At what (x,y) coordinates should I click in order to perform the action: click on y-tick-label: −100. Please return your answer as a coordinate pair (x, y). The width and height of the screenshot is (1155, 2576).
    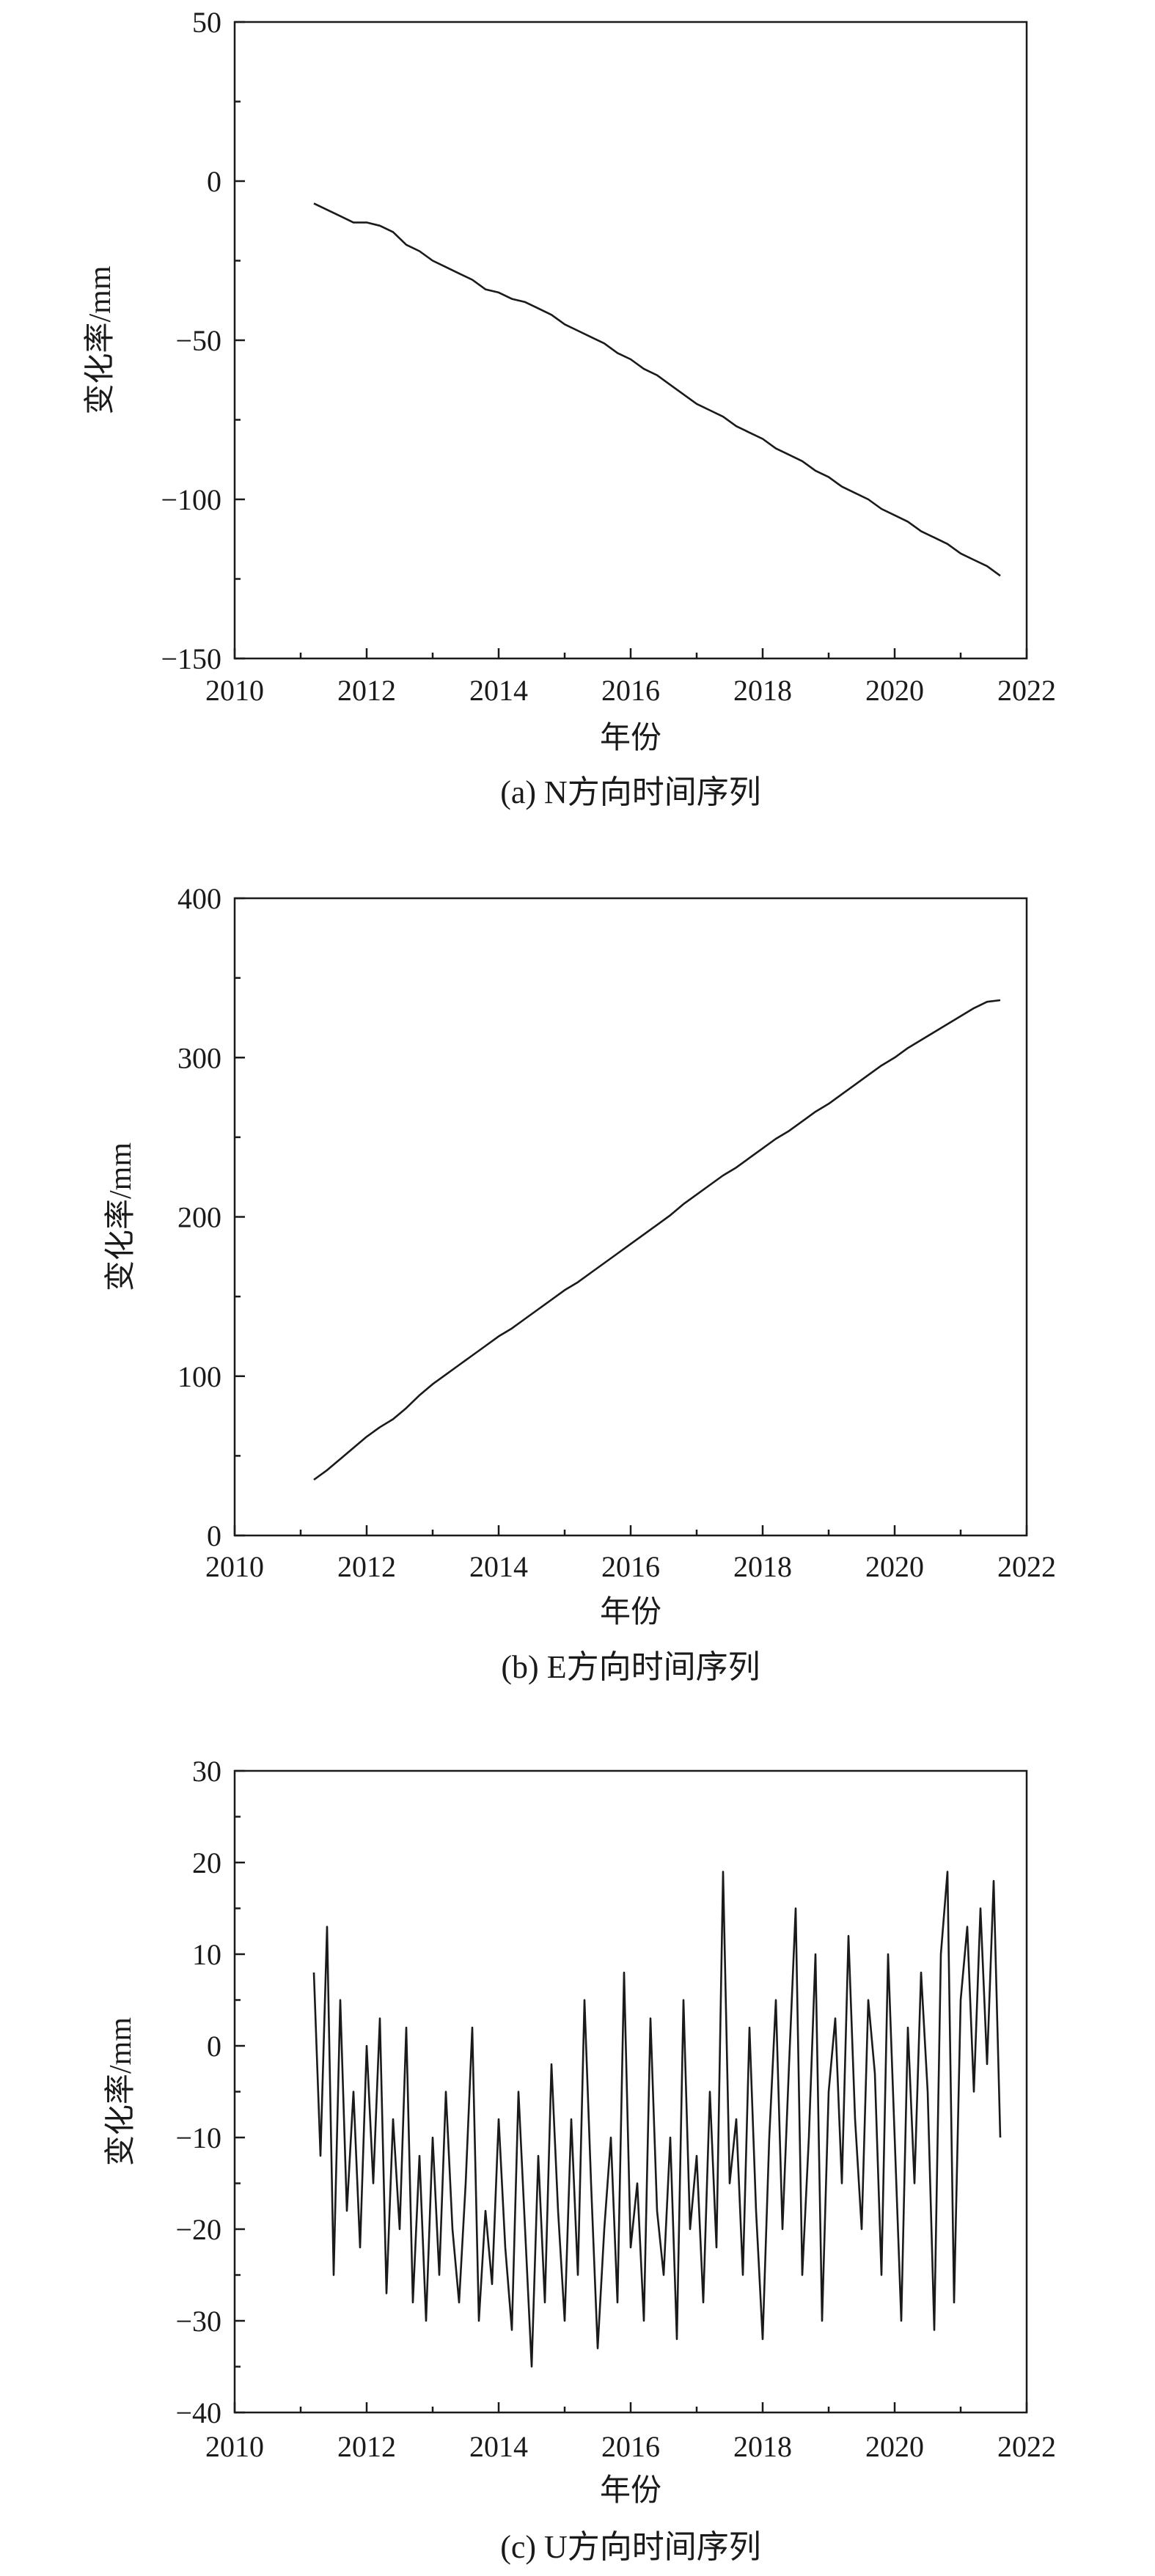
    Looking at the image, I should click on (191, 500).